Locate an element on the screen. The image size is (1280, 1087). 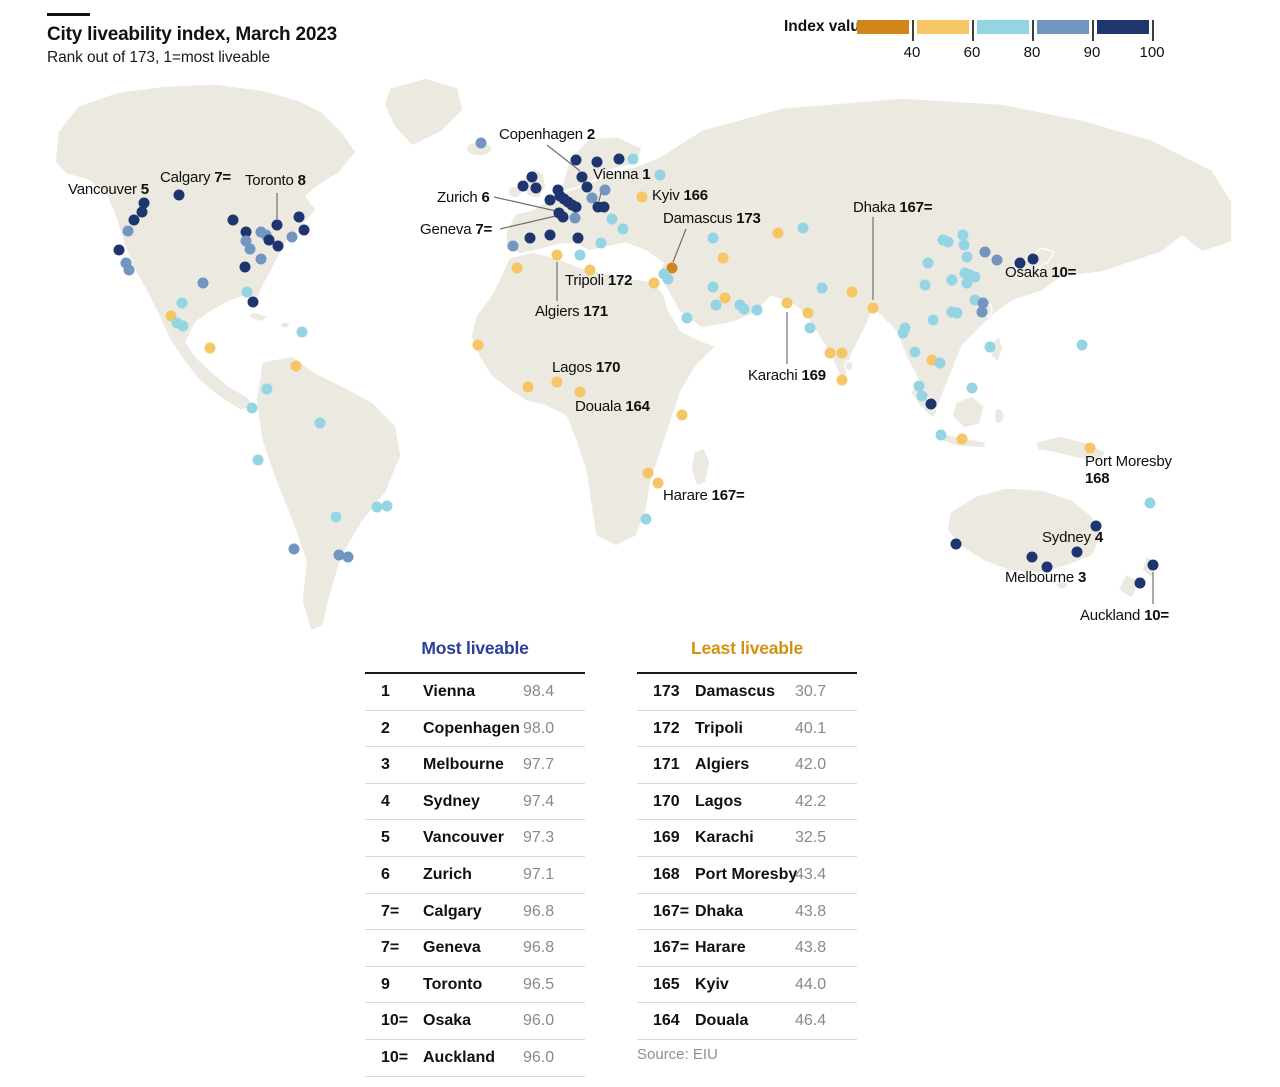
legend-label: Index value is located at coordinates (826, 26).